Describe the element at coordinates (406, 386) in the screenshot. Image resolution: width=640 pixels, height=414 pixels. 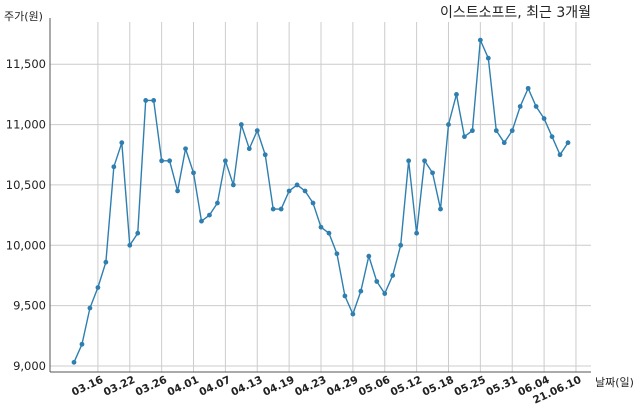
I see `x-tick-label: 05.12` at that location.